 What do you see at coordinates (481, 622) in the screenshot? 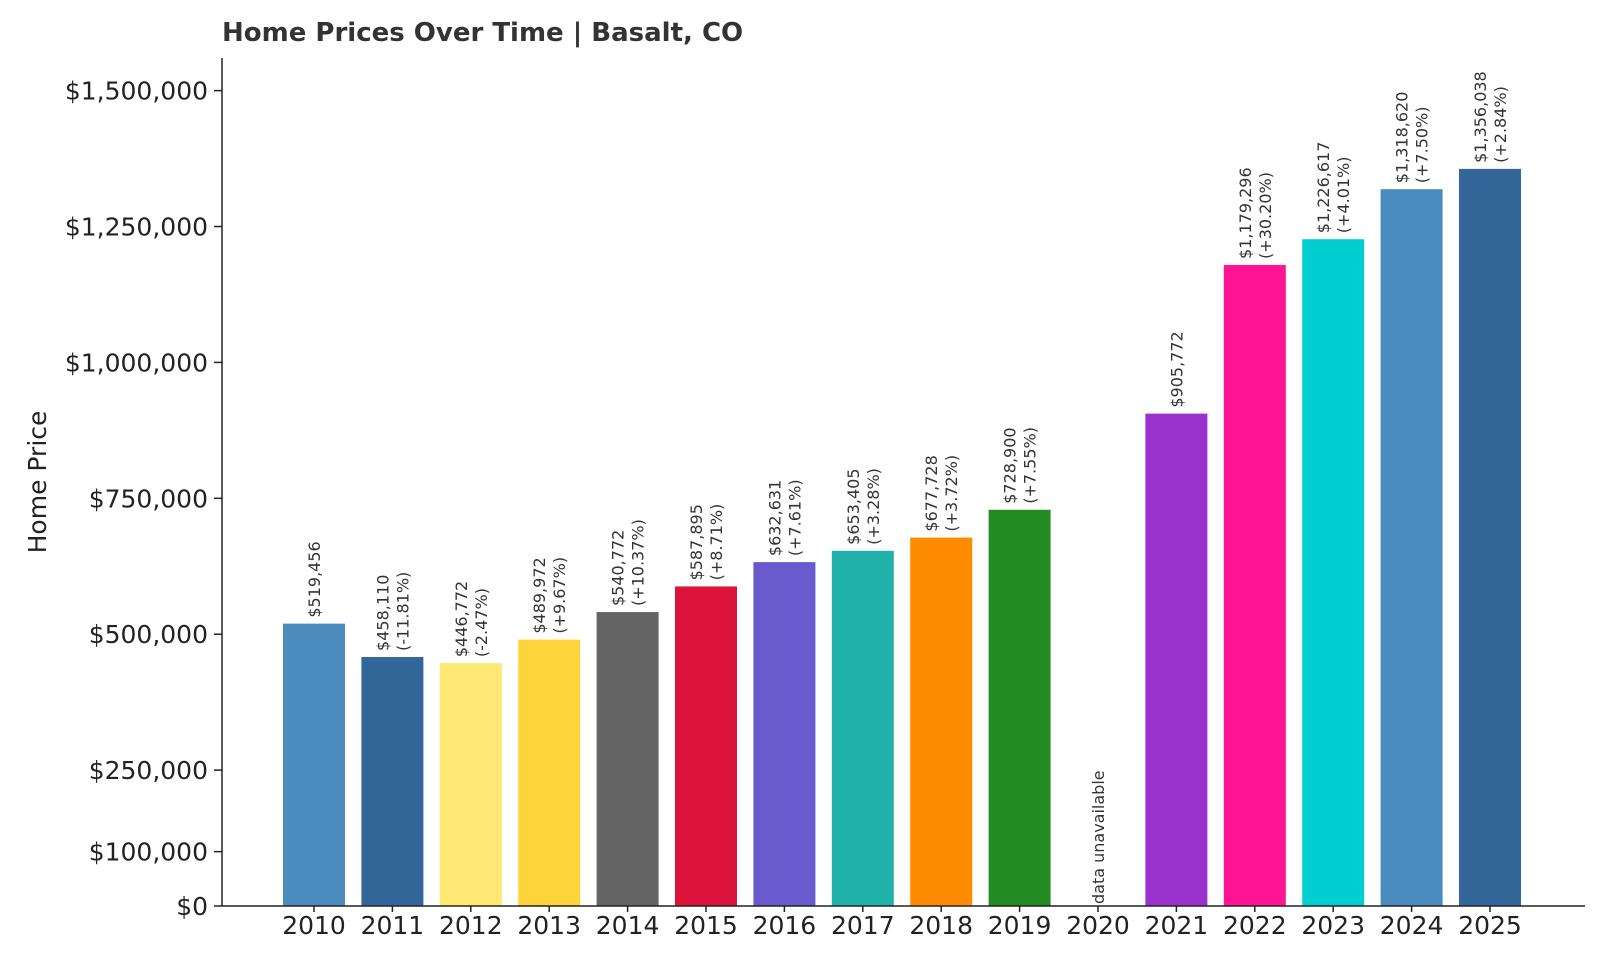
I see `data-label-line: (-2.47%)` at bounding box center [481, 622].